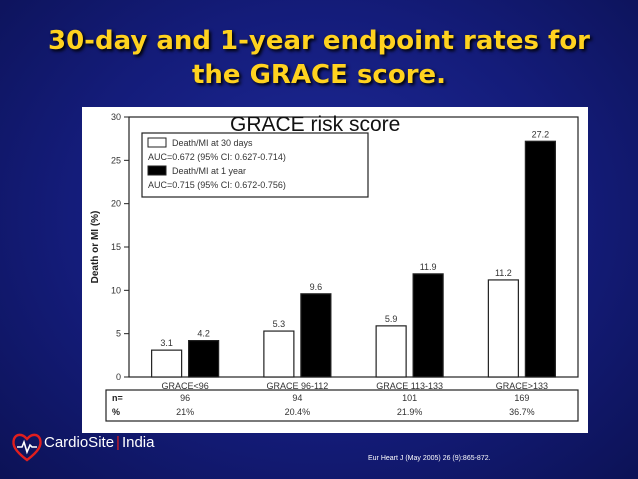 The image size is (638, 479). Describe the element at coordinates (319, 75) in the screenshot. I see `slide-title-line-2: the GRACE score.` at that location.